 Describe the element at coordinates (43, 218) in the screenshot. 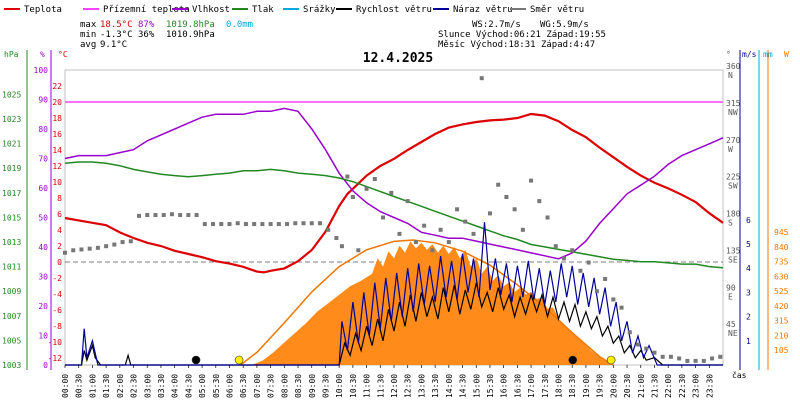

I see `pct-tick-5: 50` at that location.